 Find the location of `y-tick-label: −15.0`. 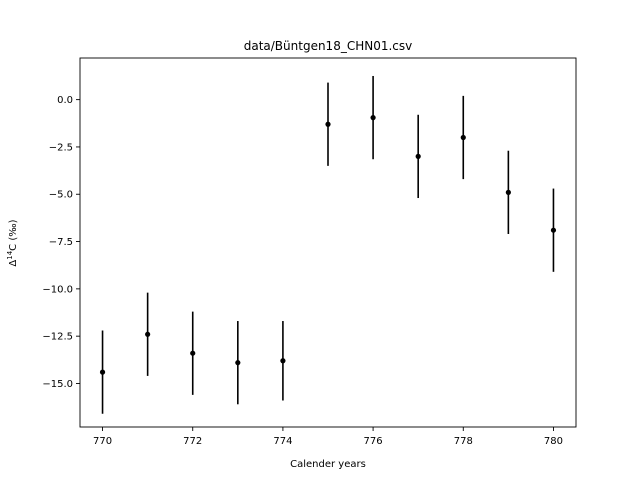

y-tick-label: −15.0 is located at coordinates (57, 384).